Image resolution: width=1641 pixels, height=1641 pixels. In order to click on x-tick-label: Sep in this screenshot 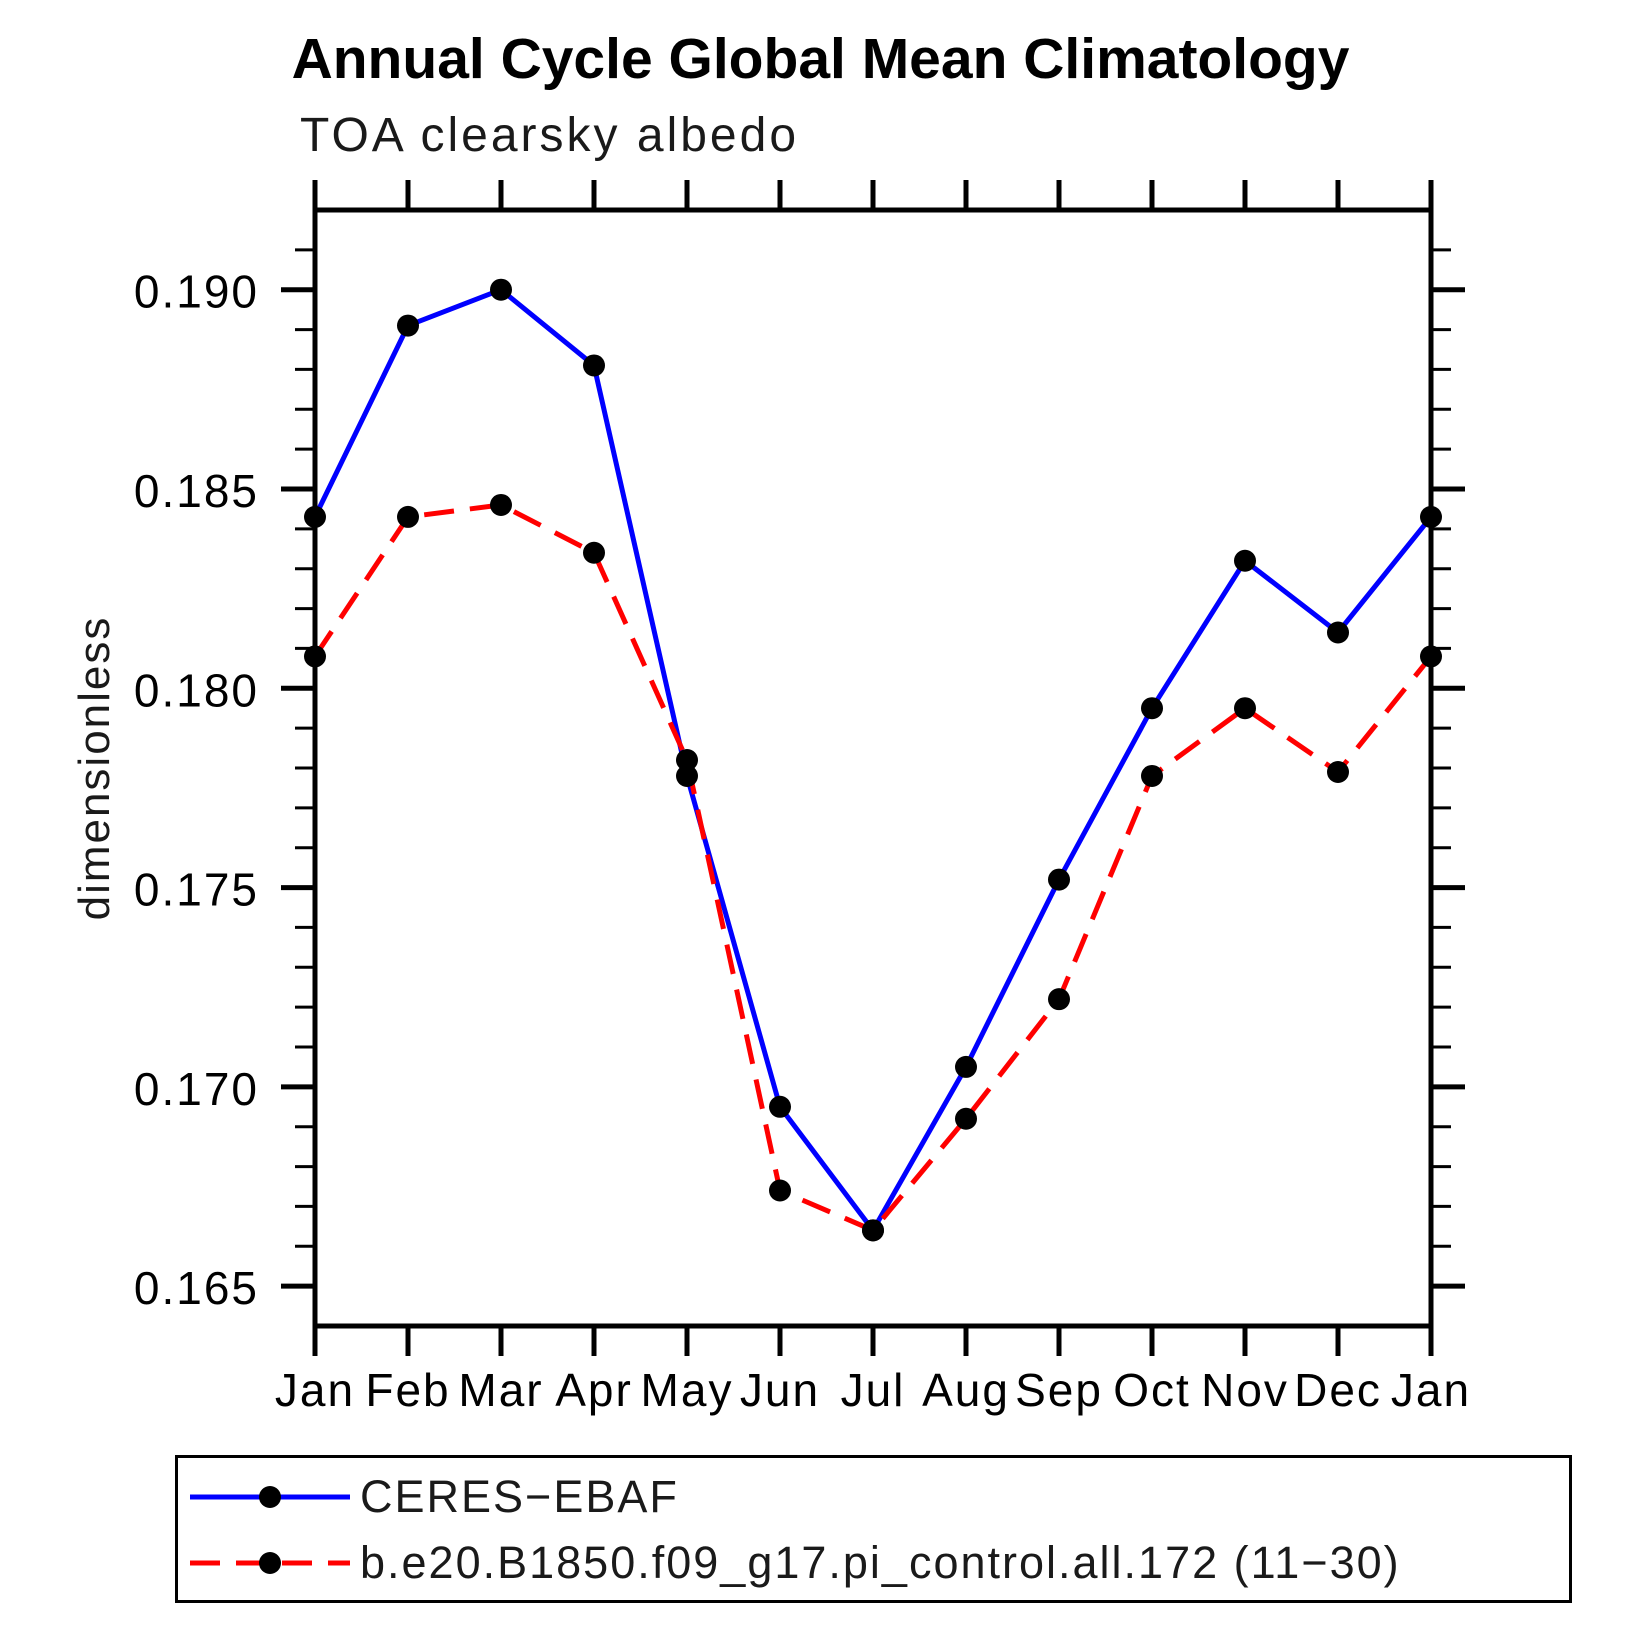, I will do `click(1059, 1390)`.